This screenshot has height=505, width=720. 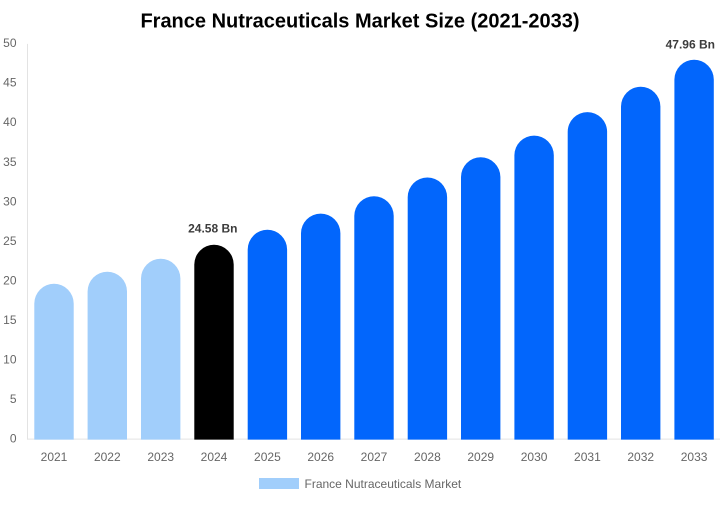 I want to click on svg-text: 2030, so click(x=534, y=457).